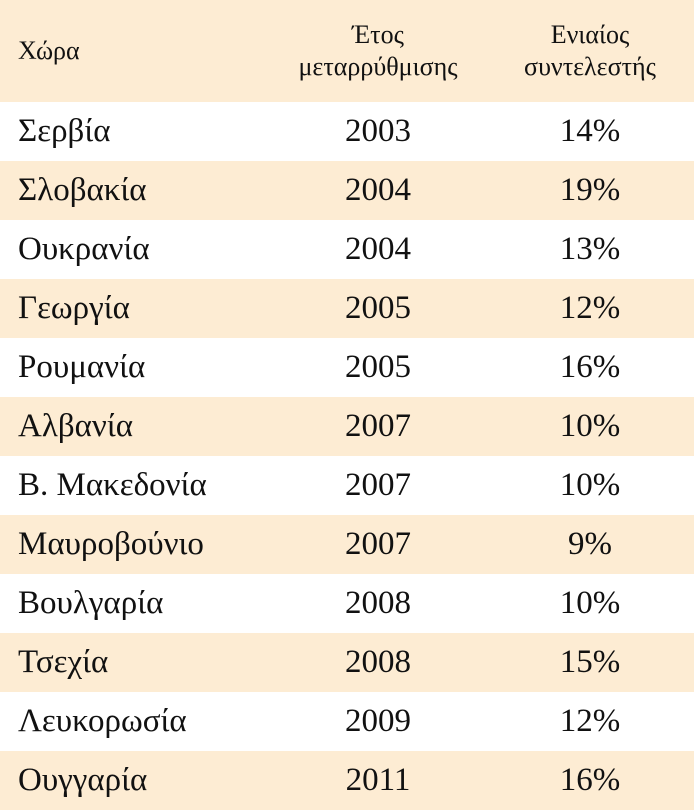  What do you see at coordinates (74, 308) in the screenshot?
I see `table-cell: Γεωργία` at bounding box center [74, 308].